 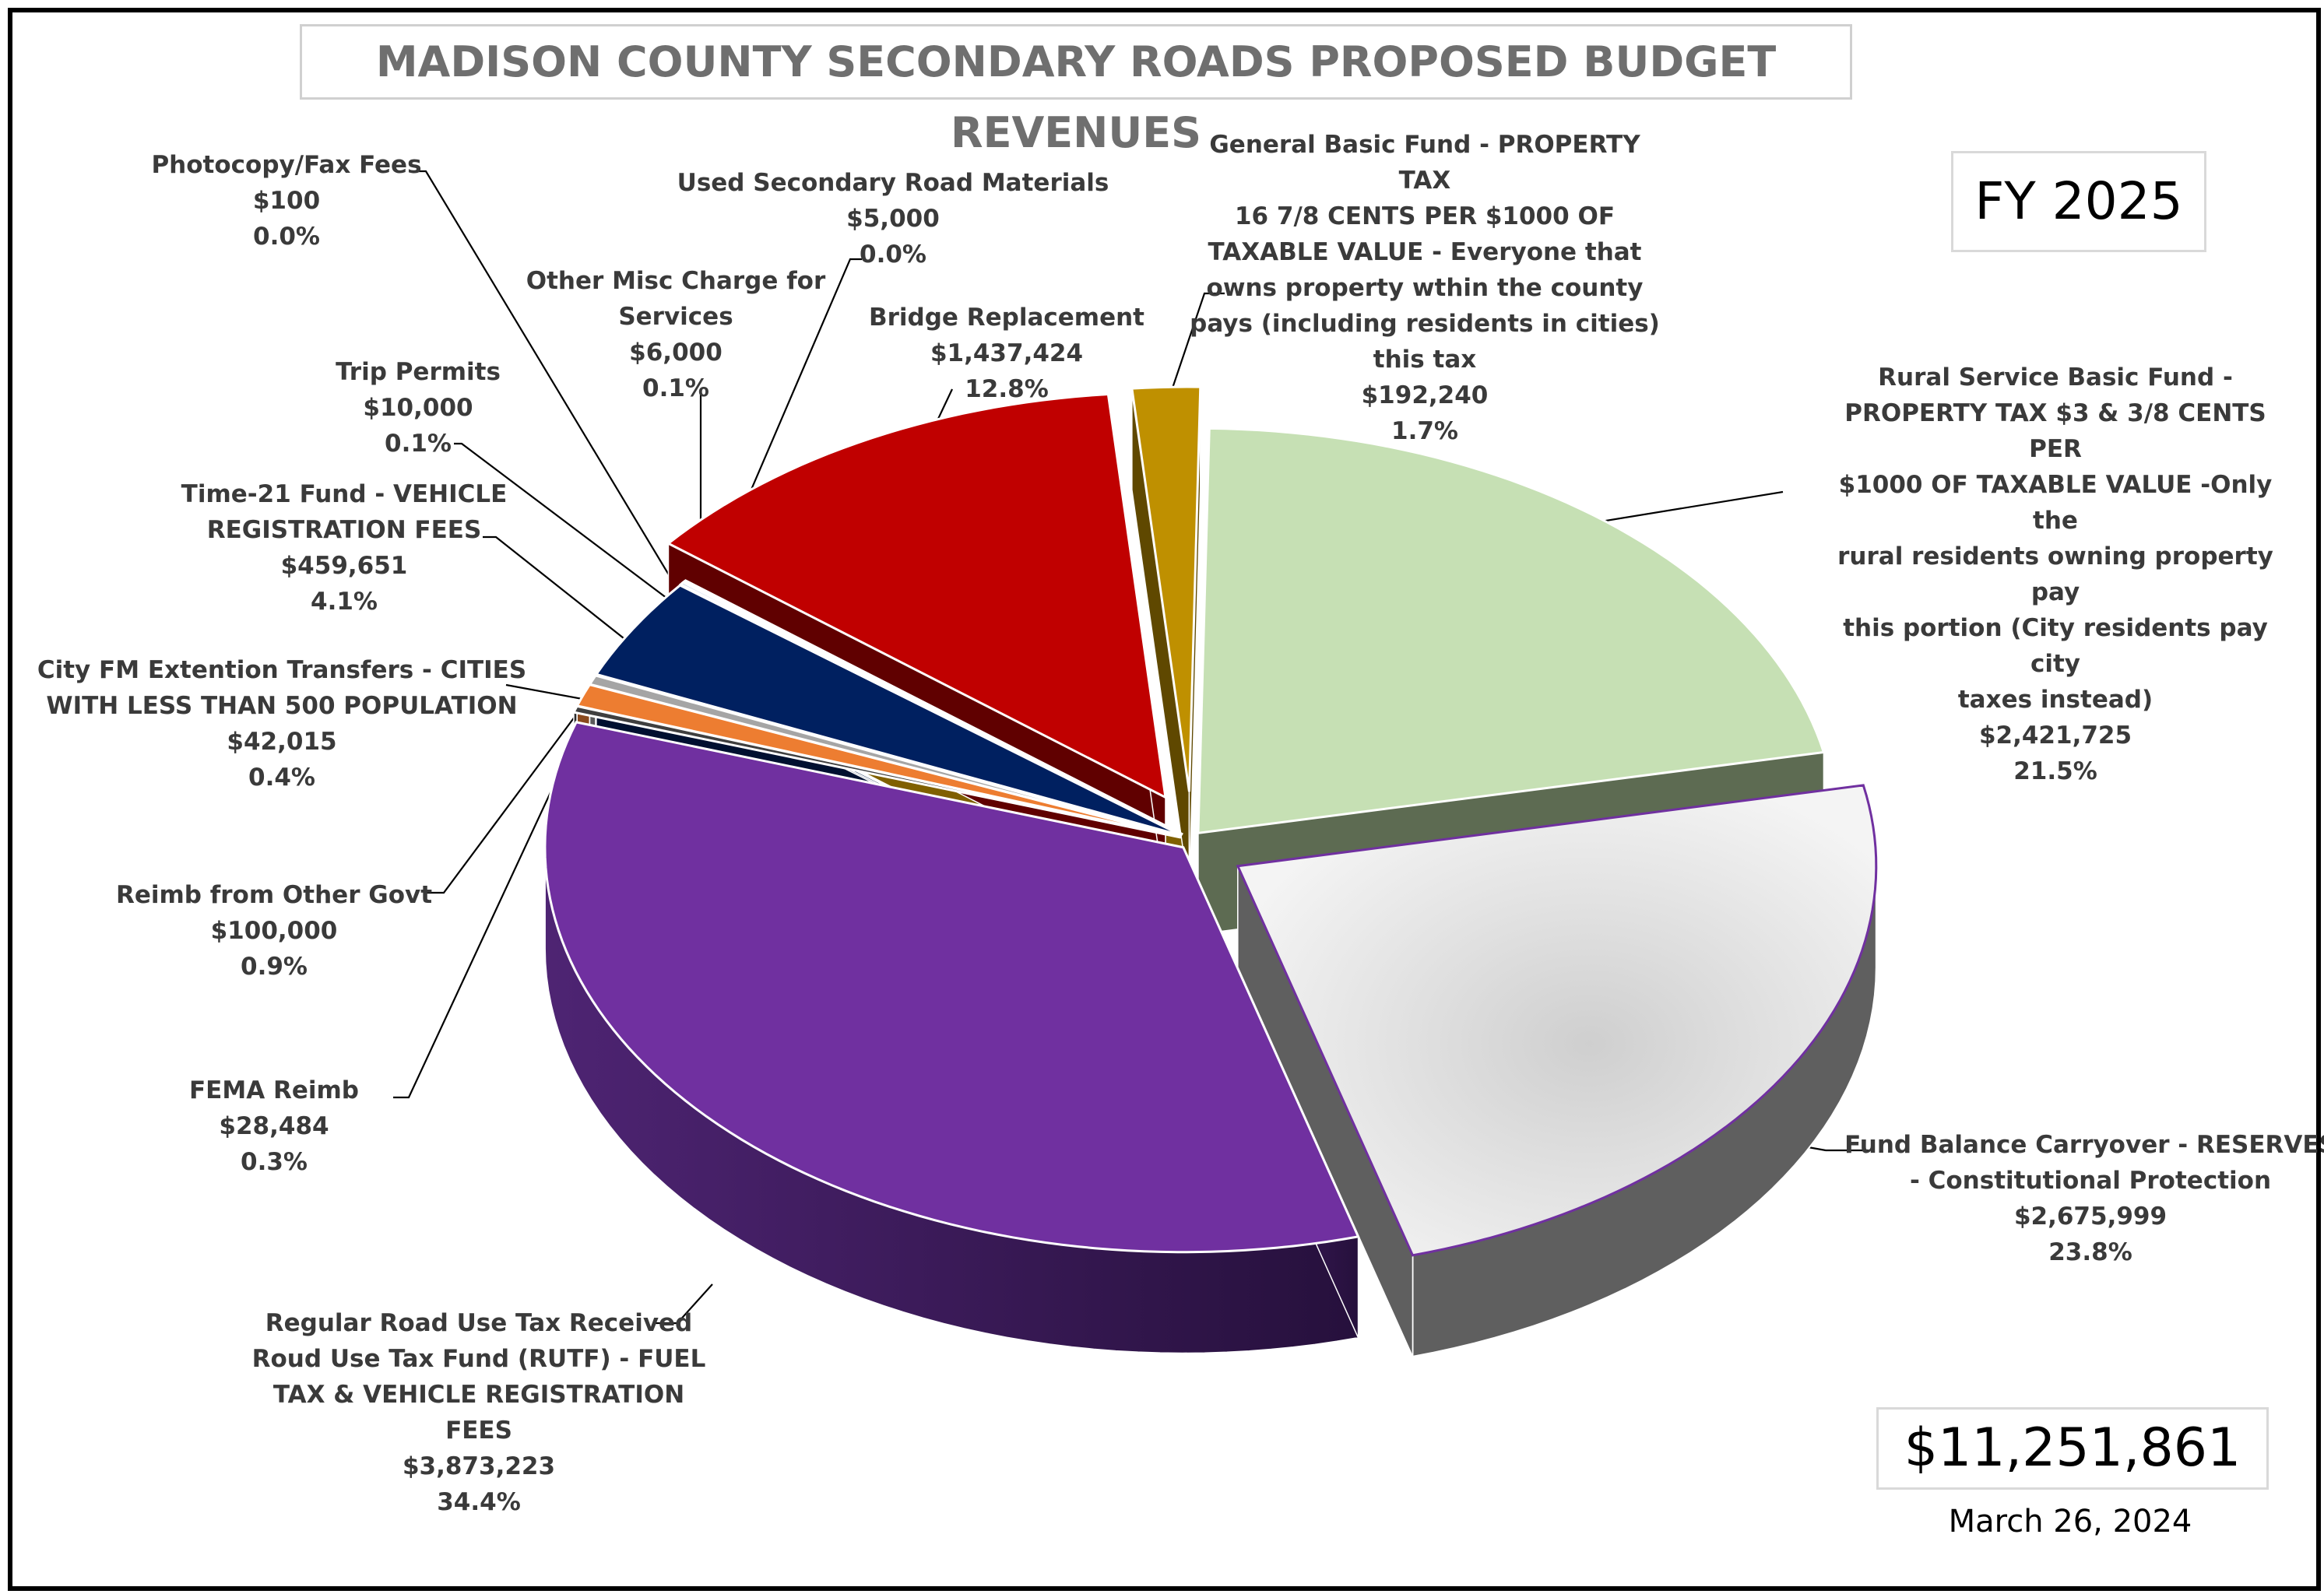 What do you see at coordinates (1511, 631) in the screenshot?
I see `slice-rural` at bounding box center [1511, 631].